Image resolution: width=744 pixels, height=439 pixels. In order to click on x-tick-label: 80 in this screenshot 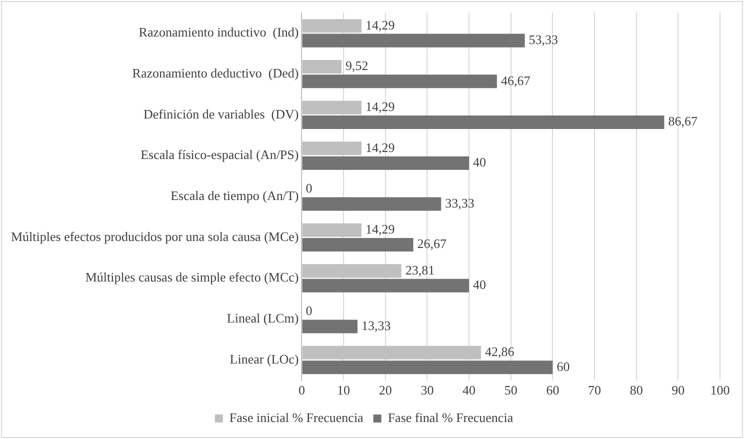, I will do `click(636, 390)`.